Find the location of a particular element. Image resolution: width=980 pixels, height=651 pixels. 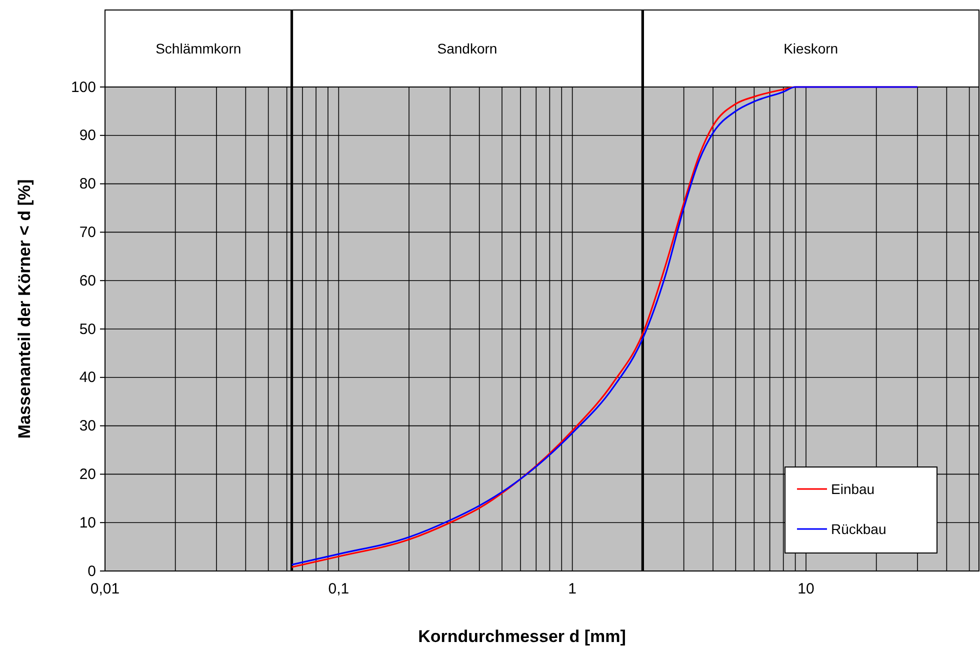

x-tick-label: 0,01 is located at coordinates (105, 589).